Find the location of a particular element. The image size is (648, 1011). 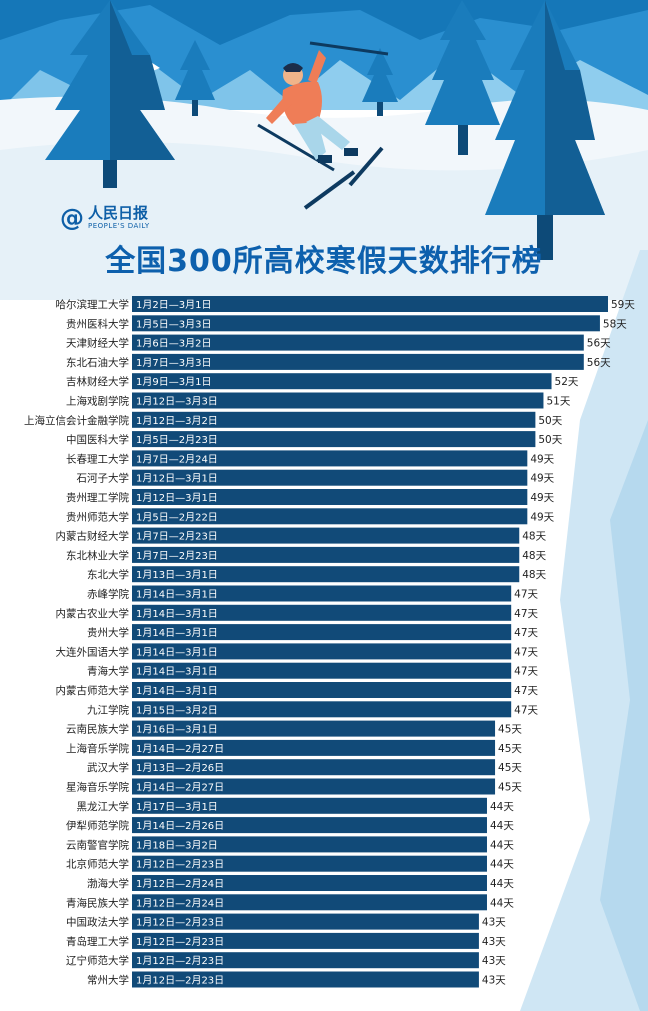

category-label: 中国医科大学 is located at coordinates (97, 439).